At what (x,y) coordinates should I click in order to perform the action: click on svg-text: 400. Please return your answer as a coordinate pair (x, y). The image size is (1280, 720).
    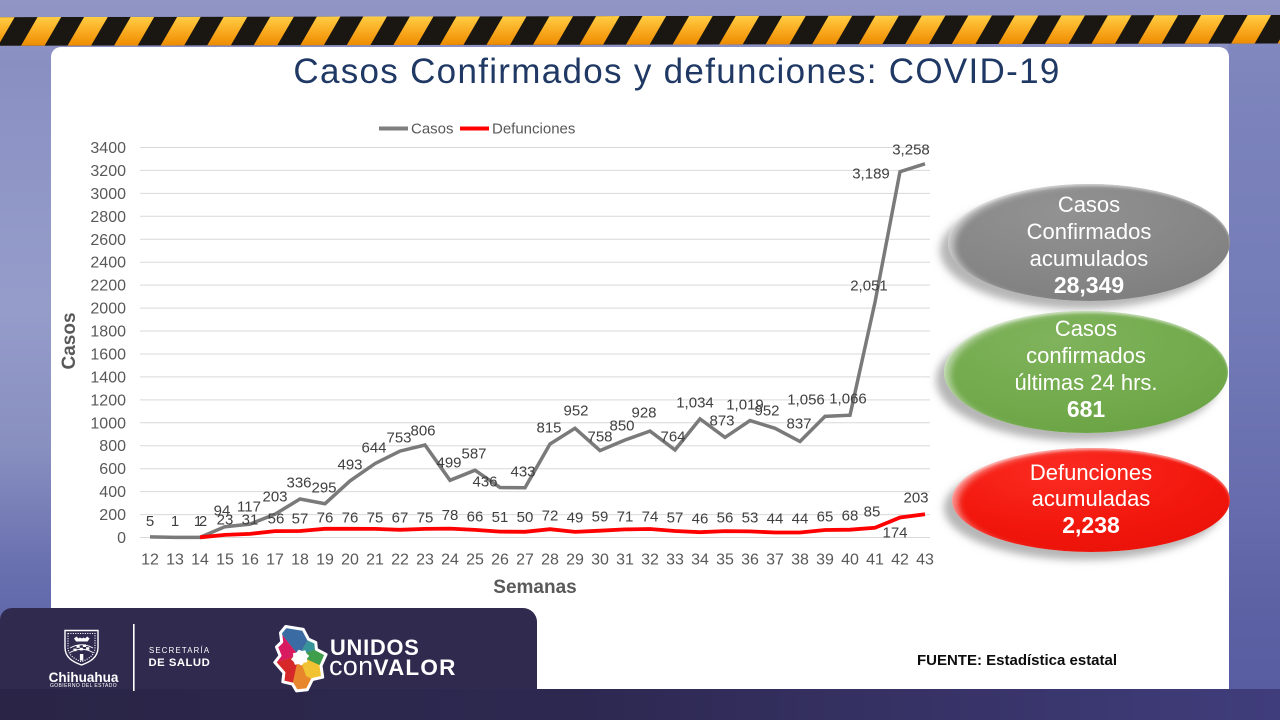
    Looking at the image, I should click on (112, 492).